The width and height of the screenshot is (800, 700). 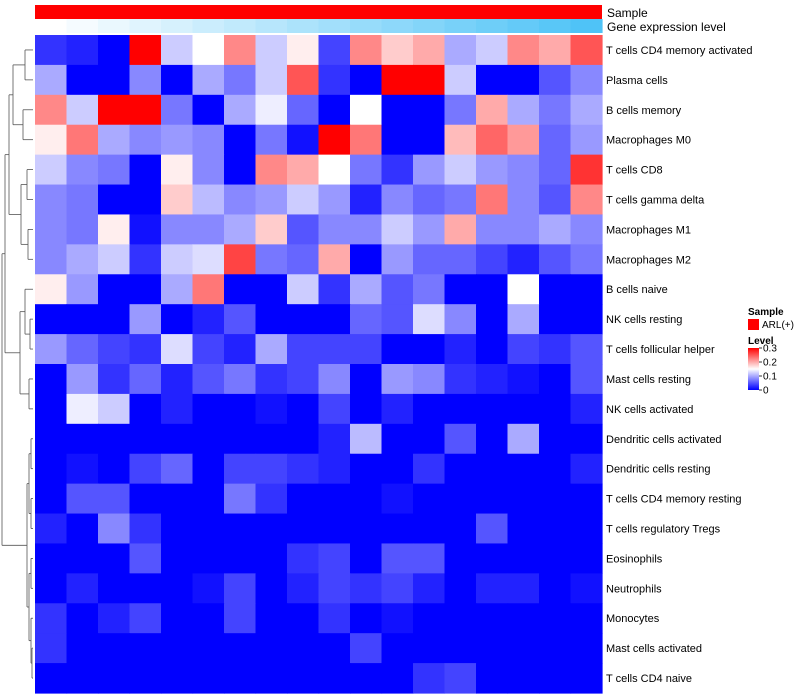 What do you see at coordinates (655, 201) in the screenshot?
I see `row-label: T cells gamma delta` at bounding box center [655, 201].